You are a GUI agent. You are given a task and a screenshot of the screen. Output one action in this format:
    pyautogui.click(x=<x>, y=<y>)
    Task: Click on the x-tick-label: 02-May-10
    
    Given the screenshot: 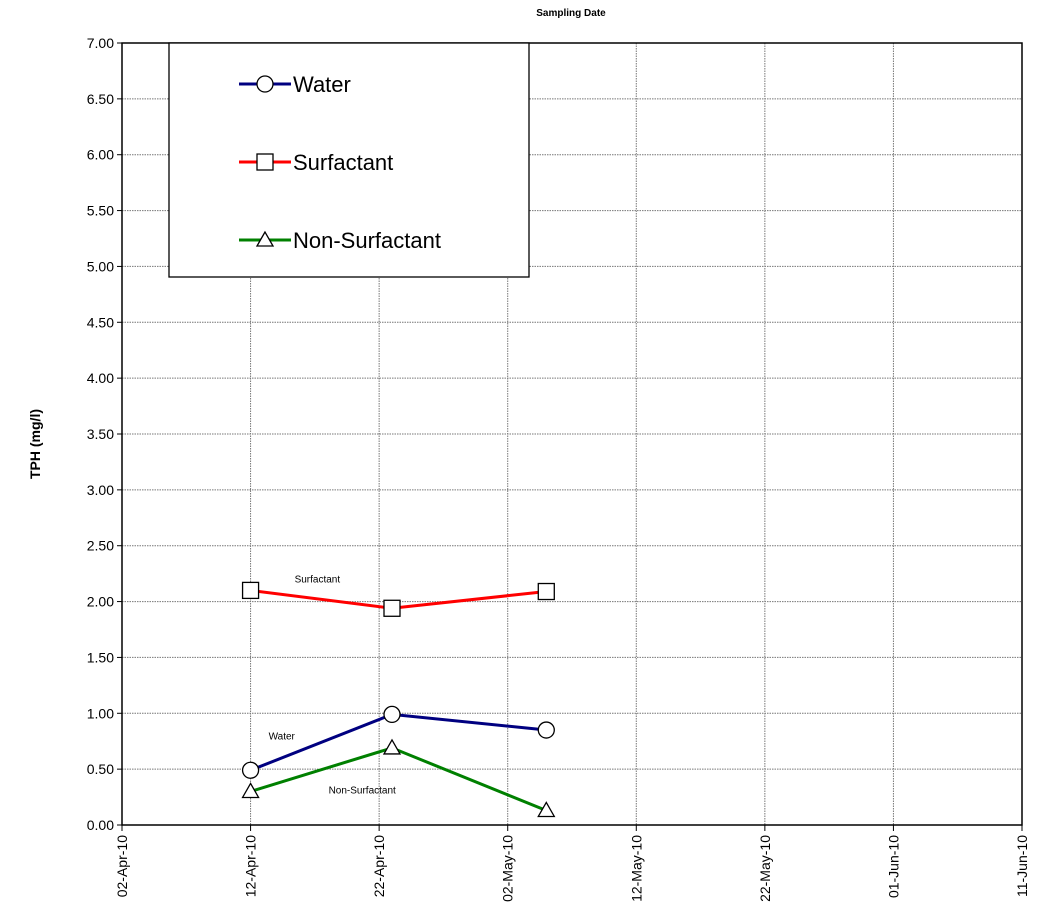 What is the action you would take?
    pyautogui.click(x=508, y=868)
    